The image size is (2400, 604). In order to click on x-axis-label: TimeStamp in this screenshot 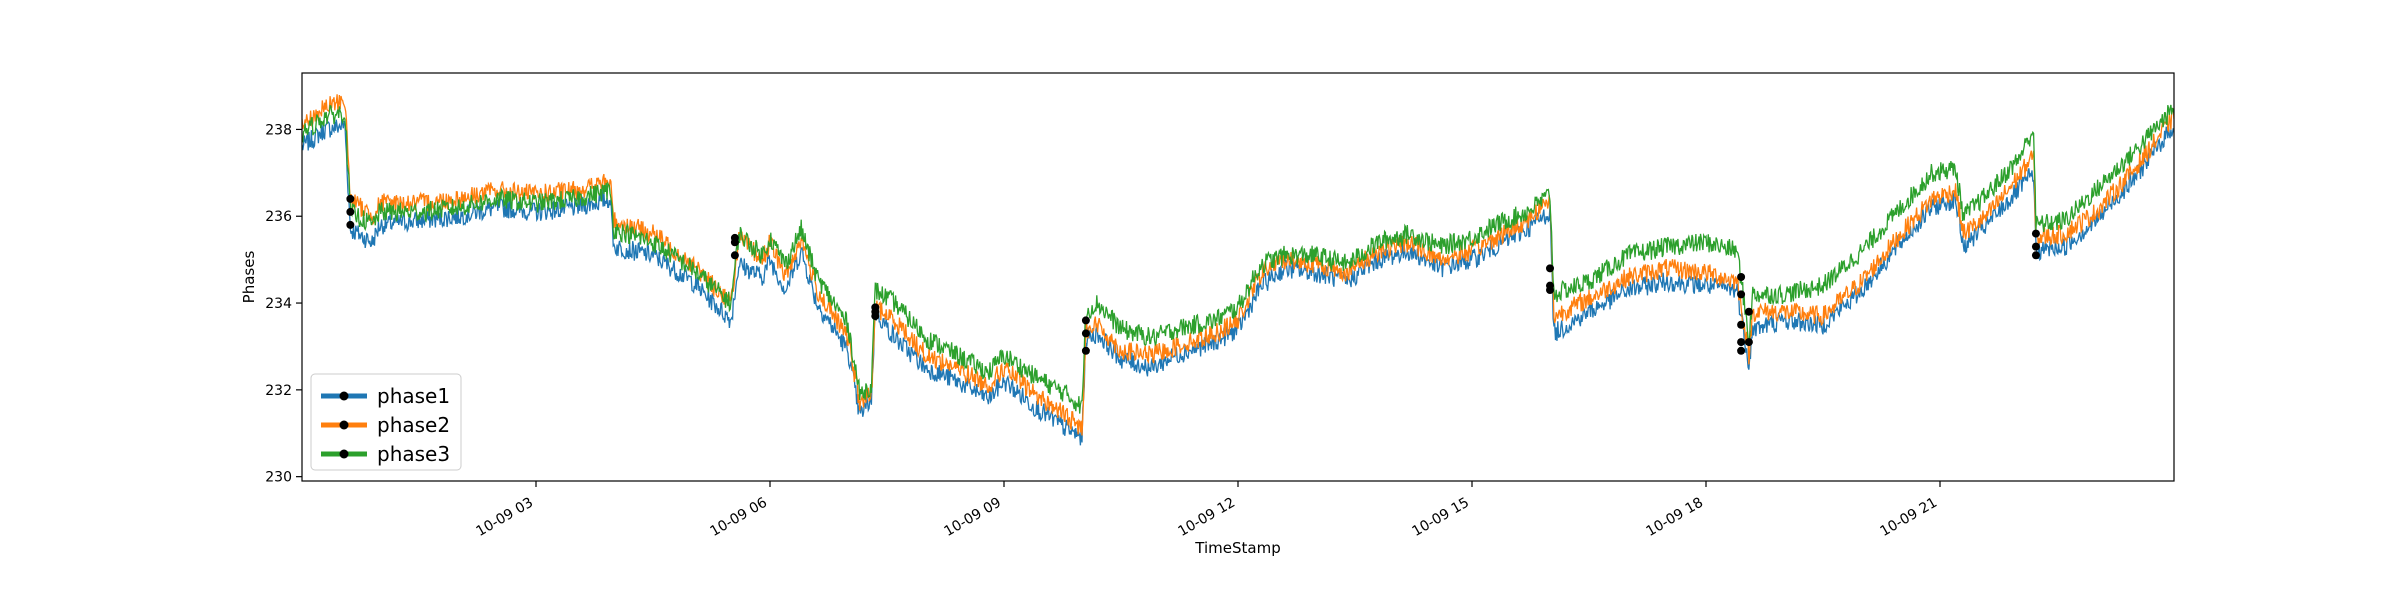, I will do `click(1237, 548)`.